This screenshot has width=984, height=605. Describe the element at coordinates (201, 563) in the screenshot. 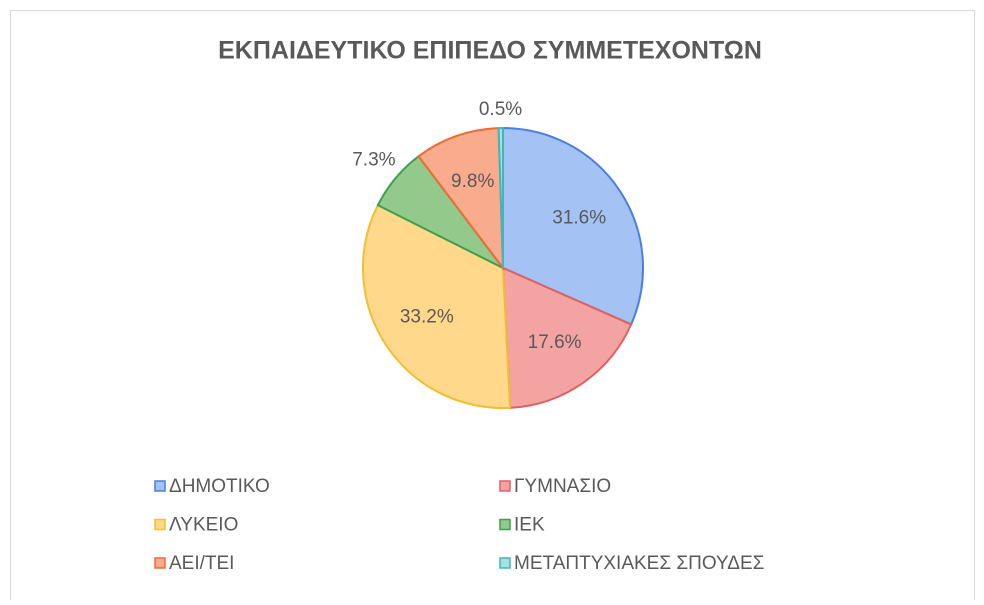

I see `legend-label: ΑΕΙ/ΤΕΙ` at that location.